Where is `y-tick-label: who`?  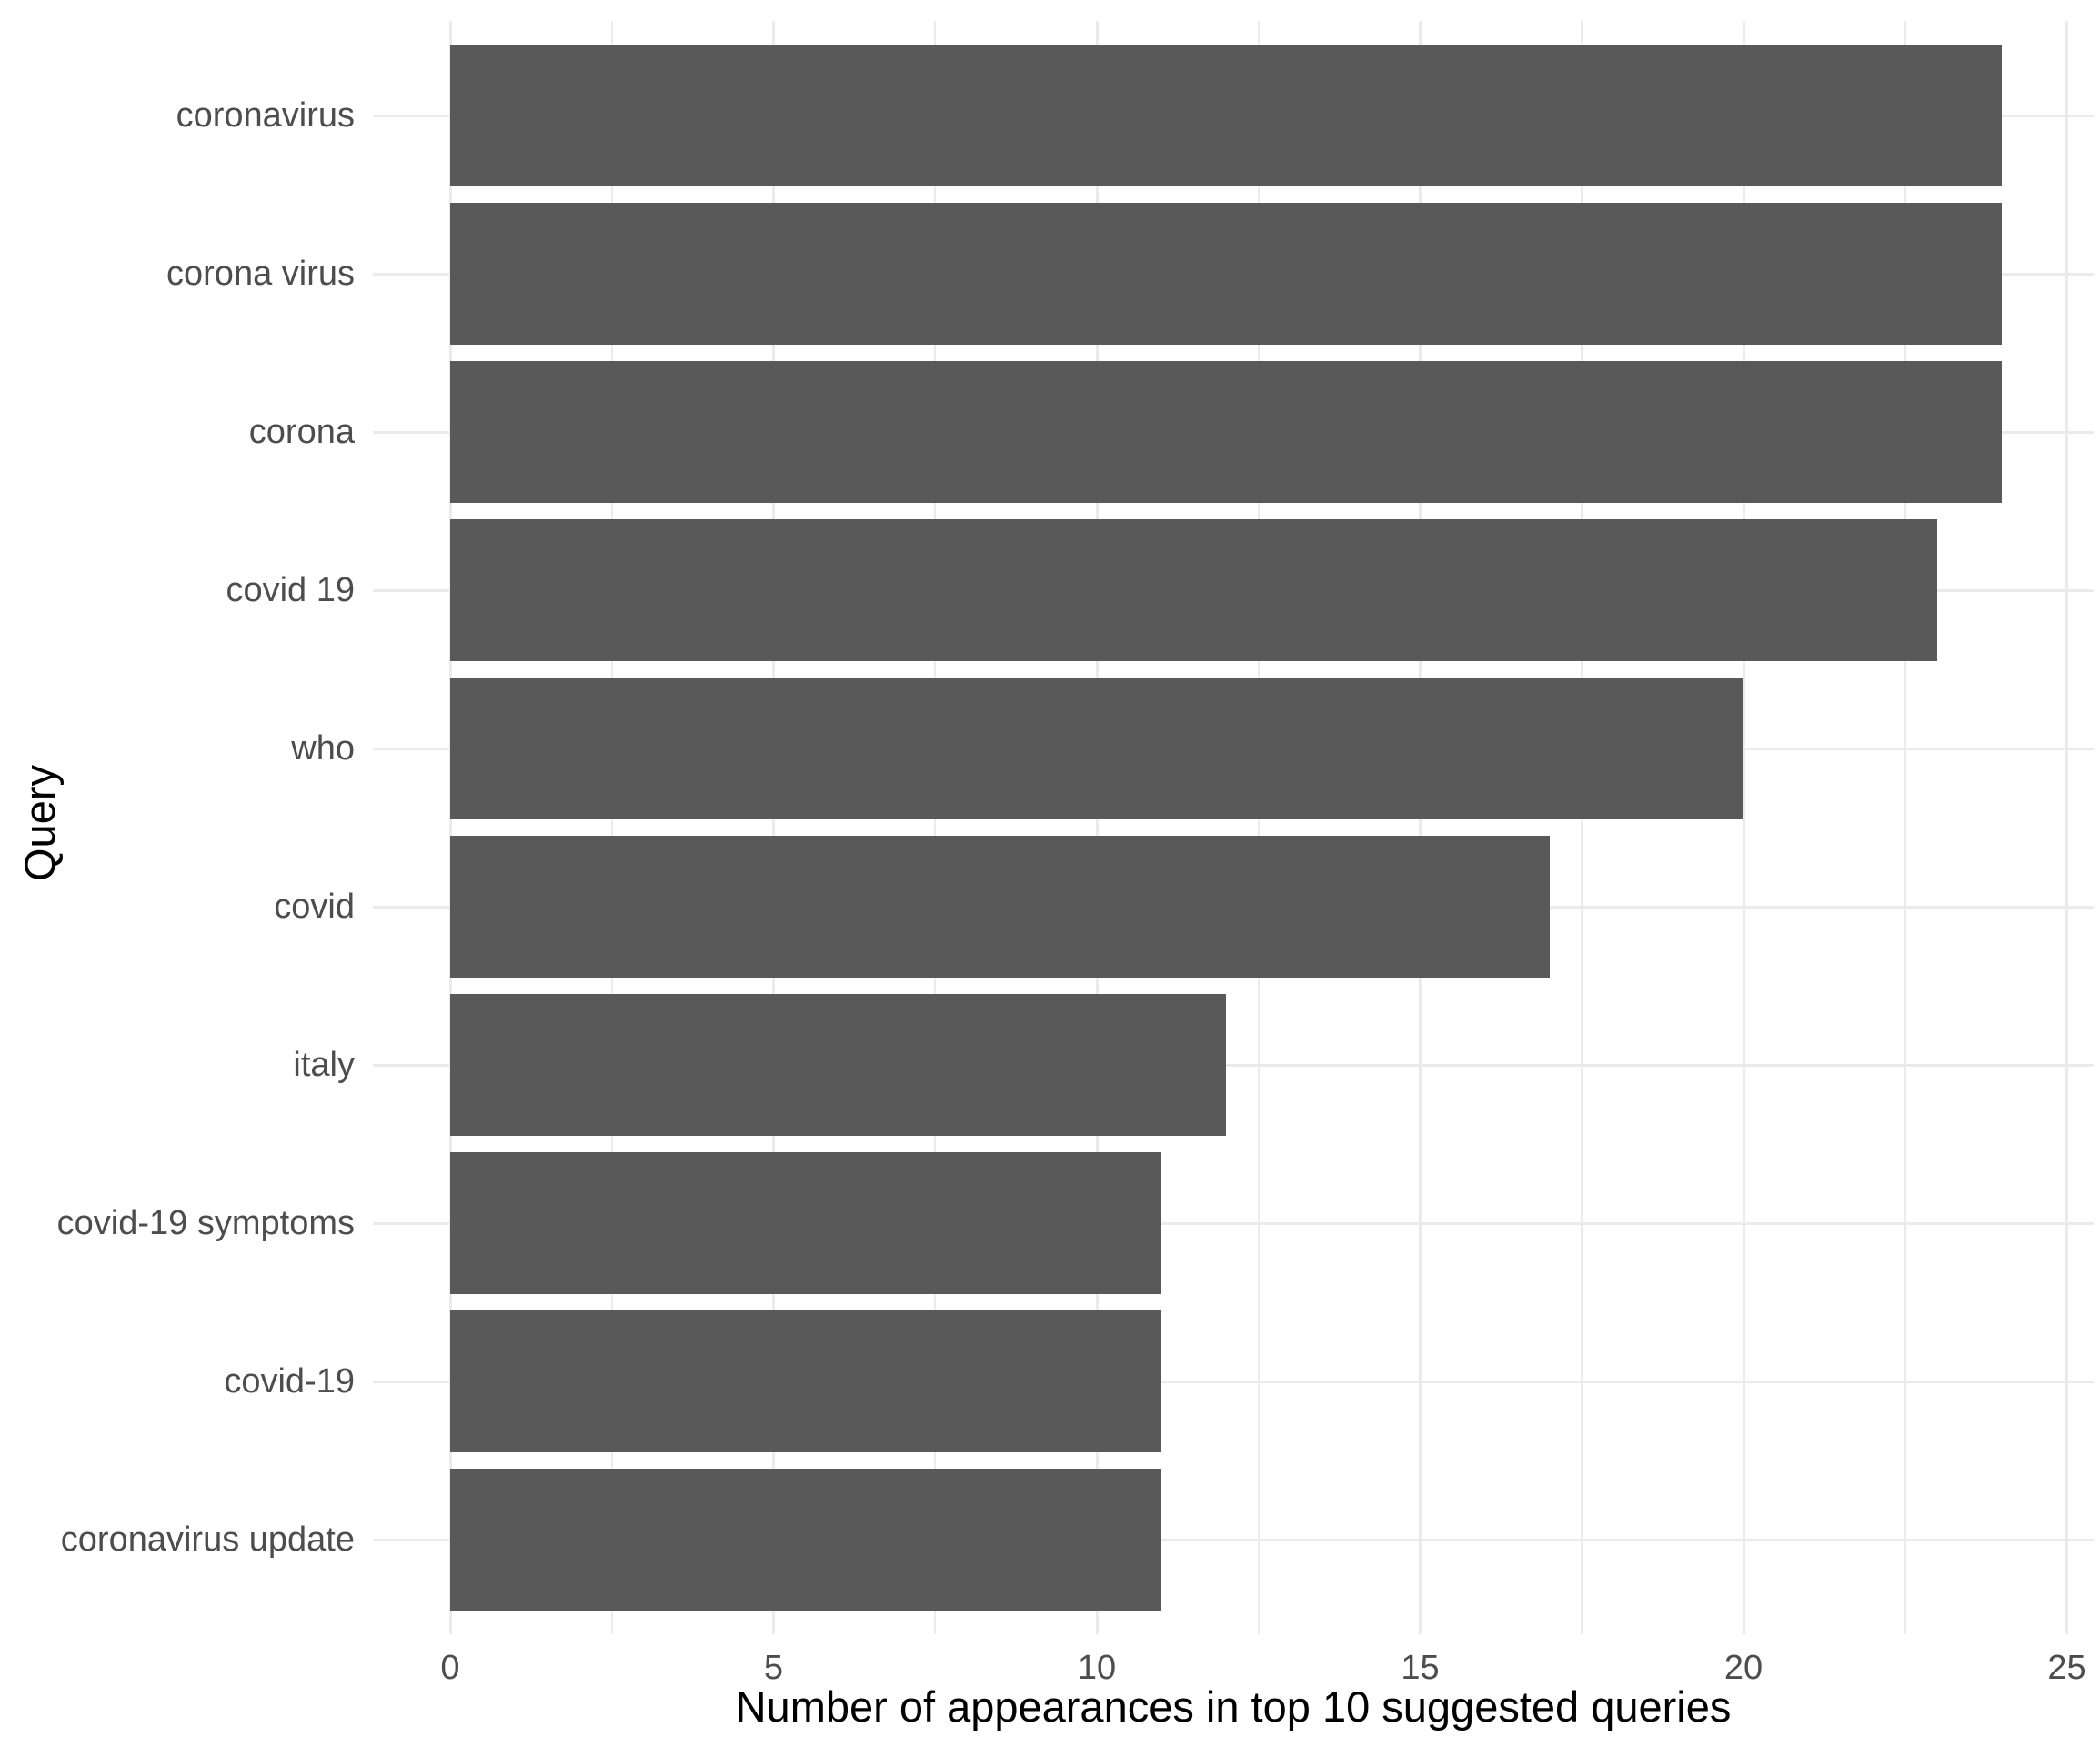
y-tick-label: who is located at coordinates (323, 748).